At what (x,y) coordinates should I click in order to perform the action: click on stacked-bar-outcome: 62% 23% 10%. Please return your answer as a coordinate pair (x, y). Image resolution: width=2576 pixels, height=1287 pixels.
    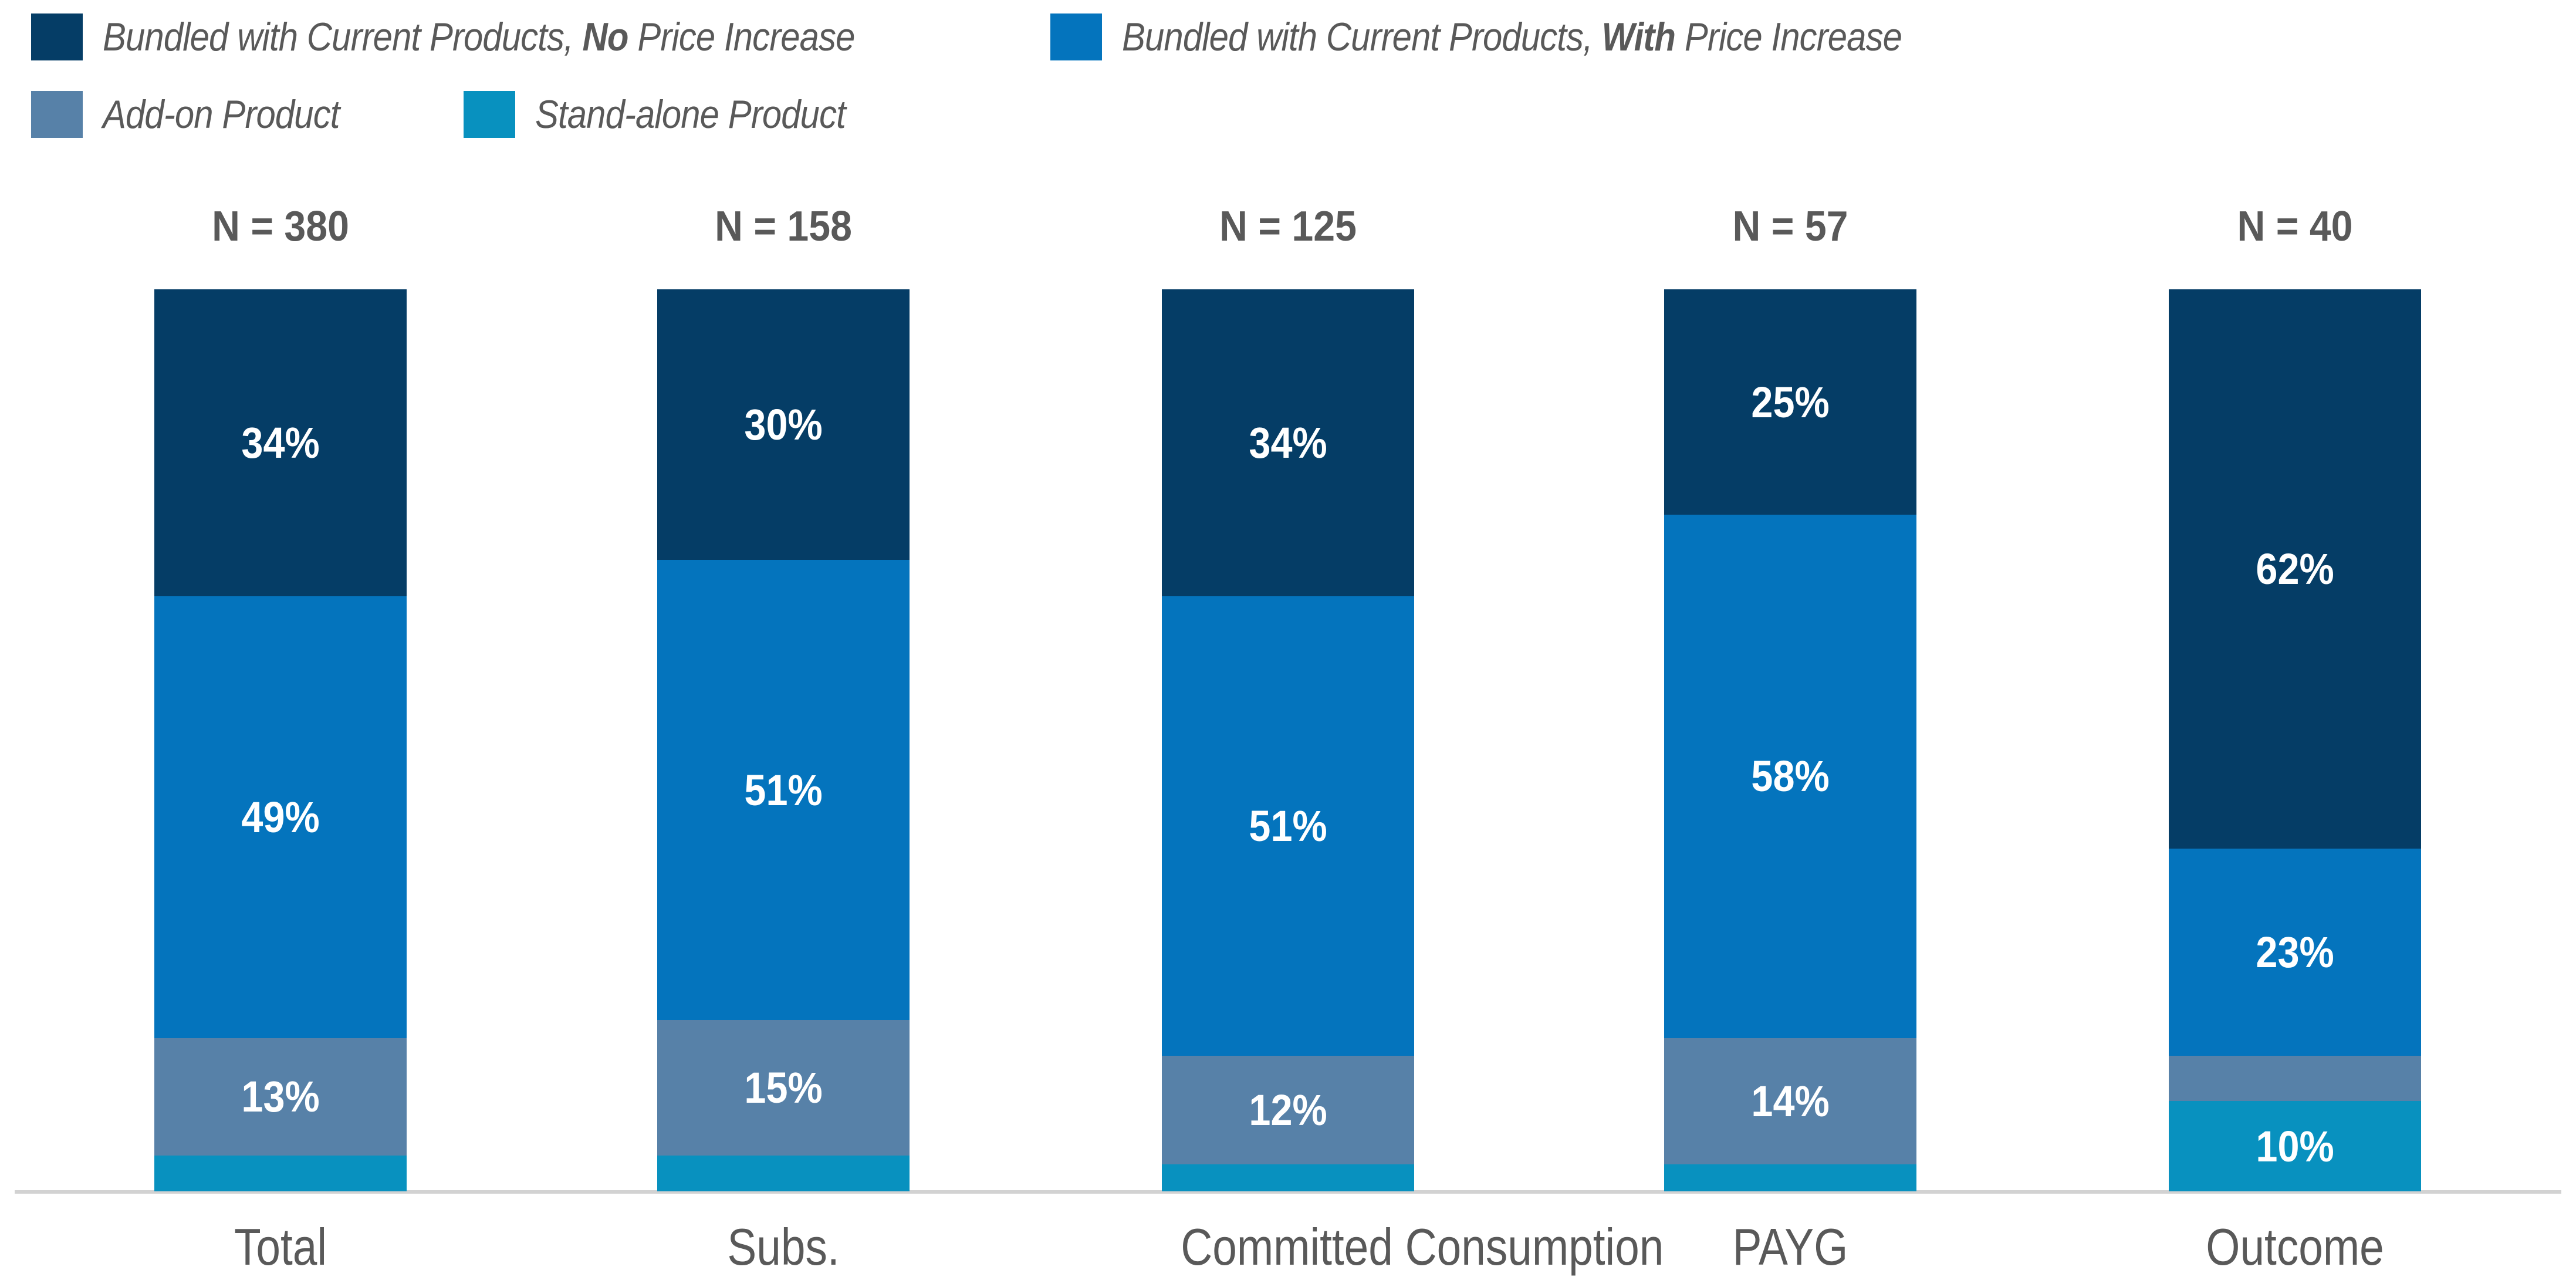
    Looking at the image, I should click on (2295, 740).